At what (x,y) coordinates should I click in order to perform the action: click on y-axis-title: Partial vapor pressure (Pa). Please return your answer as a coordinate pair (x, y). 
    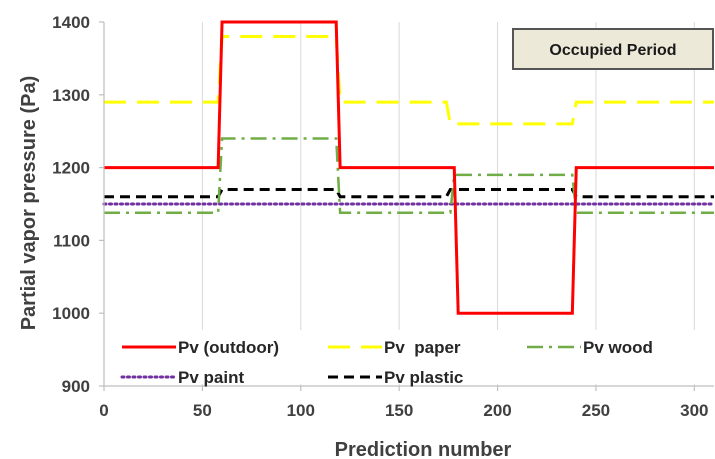
    Looking at the image, I should click on (29, 203).